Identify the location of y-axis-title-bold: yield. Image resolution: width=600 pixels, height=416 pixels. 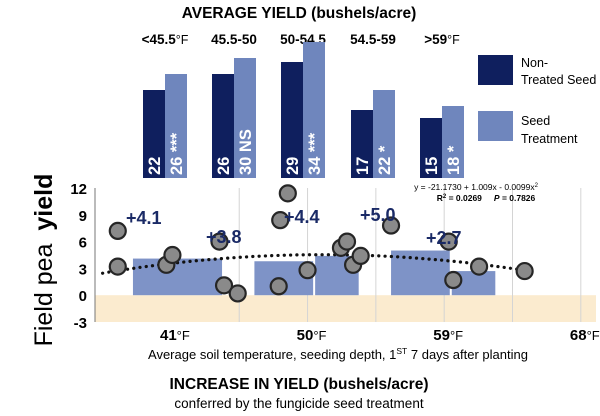
(44, 202).